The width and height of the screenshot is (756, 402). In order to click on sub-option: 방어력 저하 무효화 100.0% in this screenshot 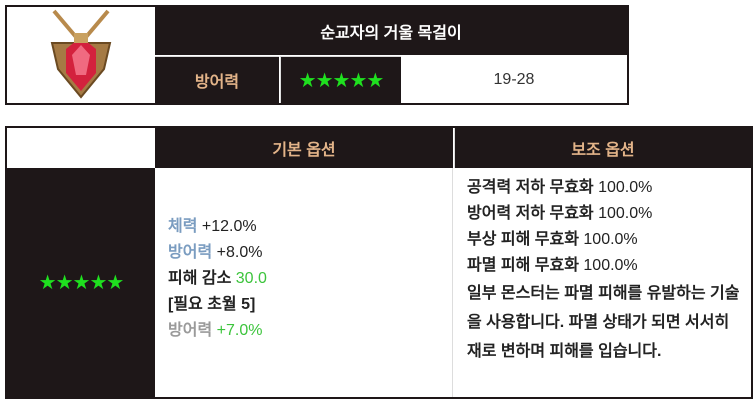, I will do `click(560, 213)`.